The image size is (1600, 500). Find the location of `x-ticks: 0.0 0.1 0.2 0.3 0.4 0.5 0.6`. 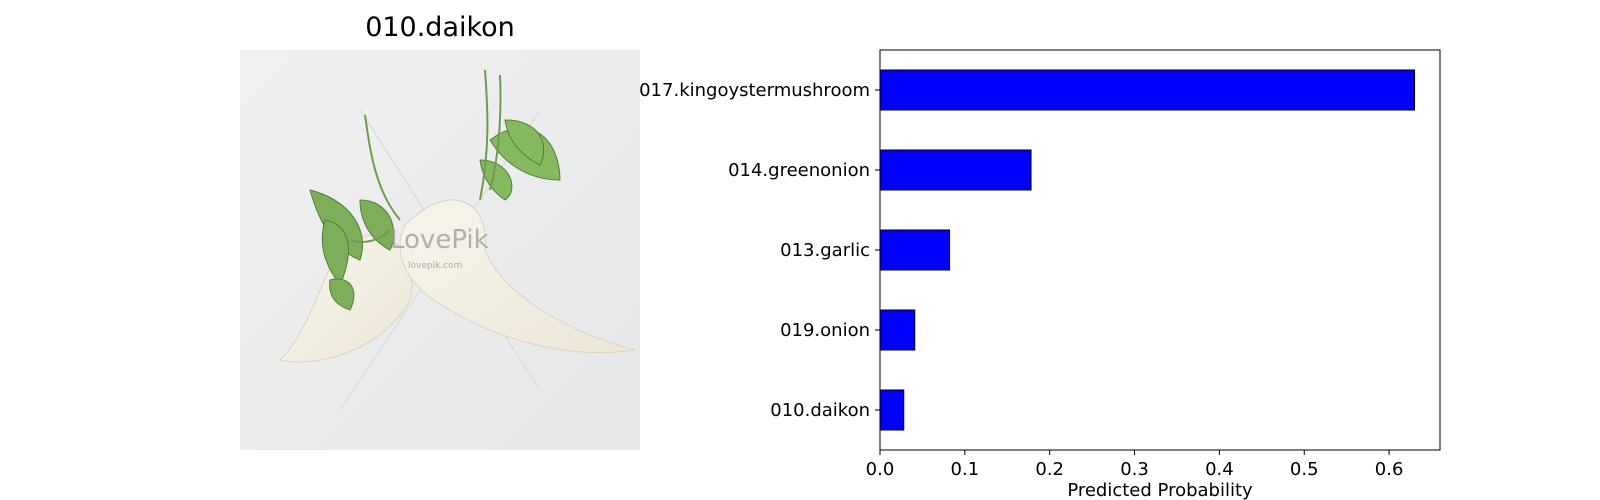

x-ticks: 0.0 0.1 0.2 0.3 0.4 0.5 0.6 is located at coordinates (1135, 465).